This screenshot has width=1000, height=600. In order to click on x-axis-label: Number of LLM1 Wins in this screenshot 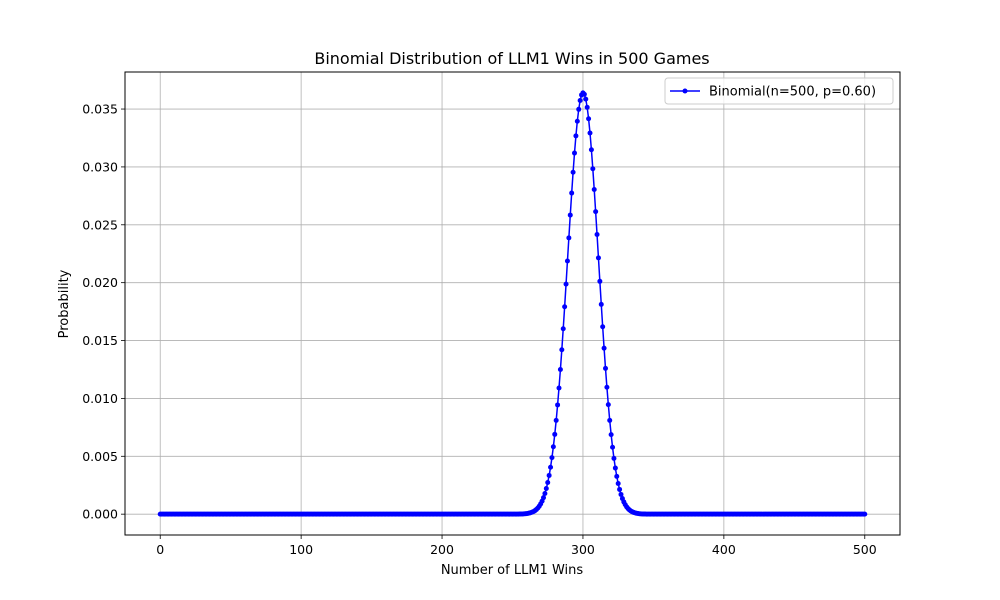, I will do `click(512, 570)`.